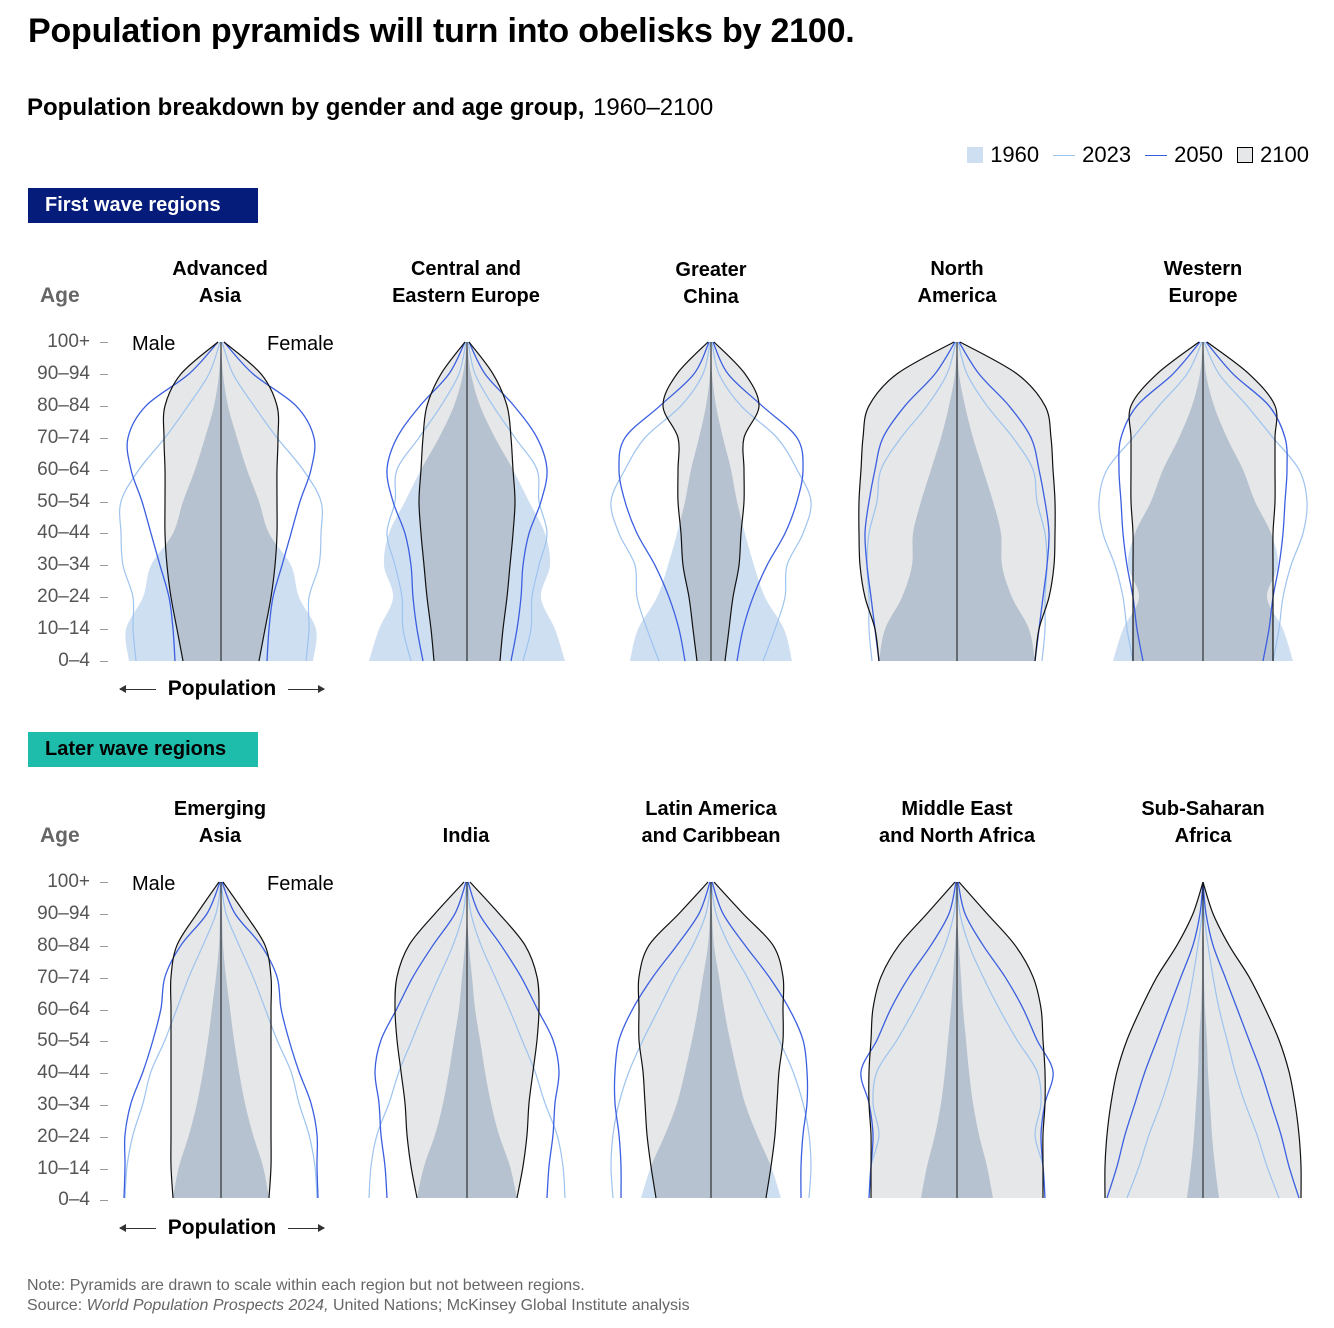  Describe the element at coordinates (1203, 822) in the screenshot. I see `region-title-ssa: Sub-Saharan Africa` at that location.